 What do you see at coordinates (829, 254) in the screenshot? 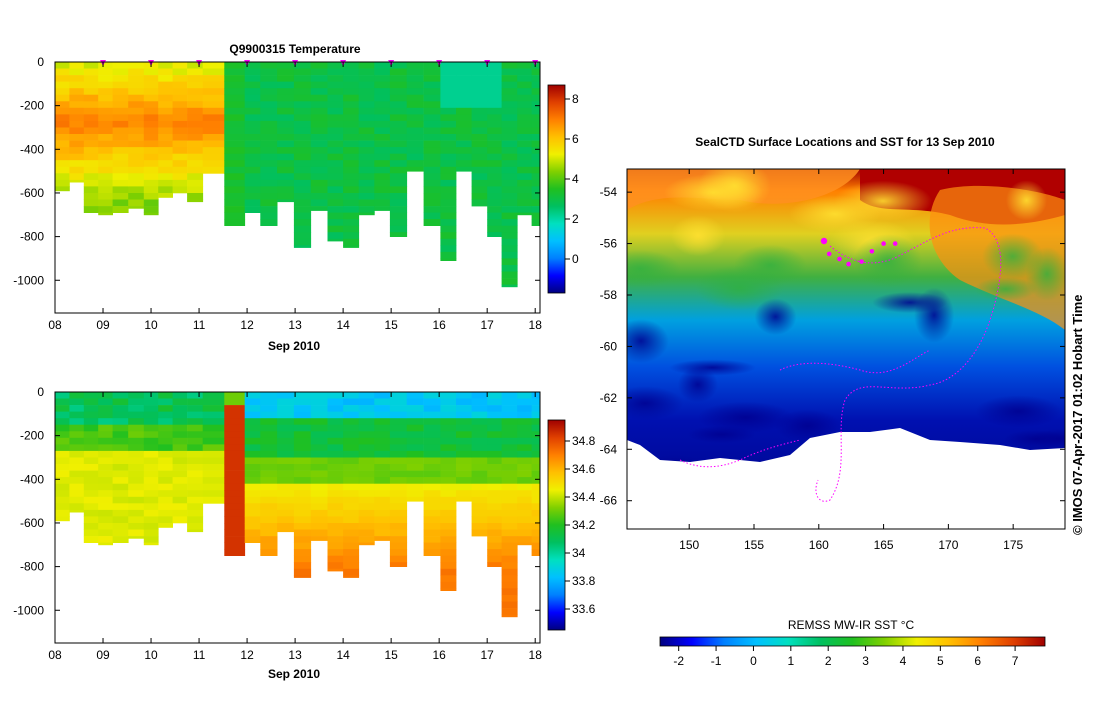
I see `surface-location-dot` at bounding box center [829, 254].